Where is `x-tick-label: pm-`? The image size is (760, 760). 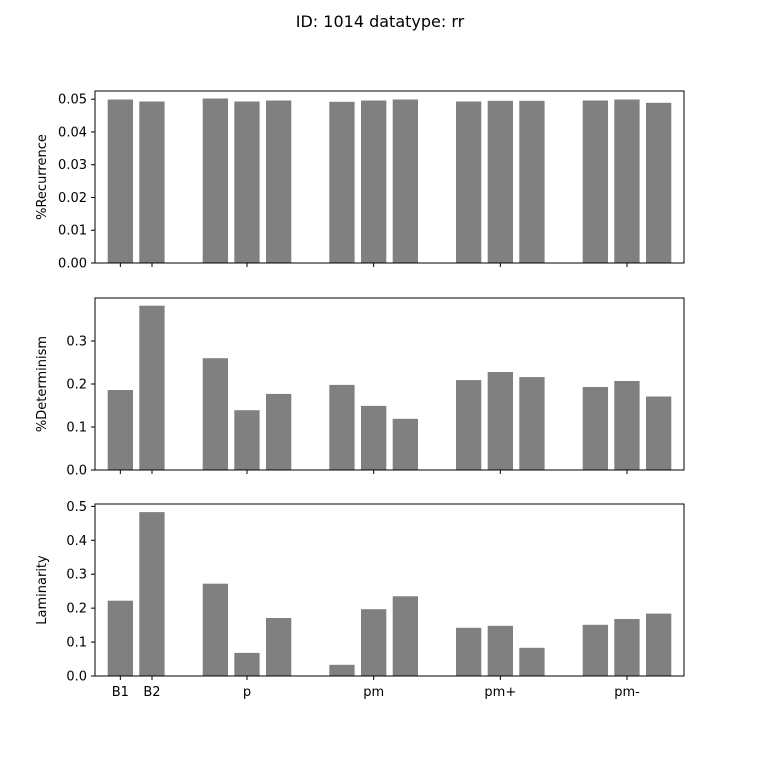
x-tick-label: pm- is located at coordinates (627, 692).